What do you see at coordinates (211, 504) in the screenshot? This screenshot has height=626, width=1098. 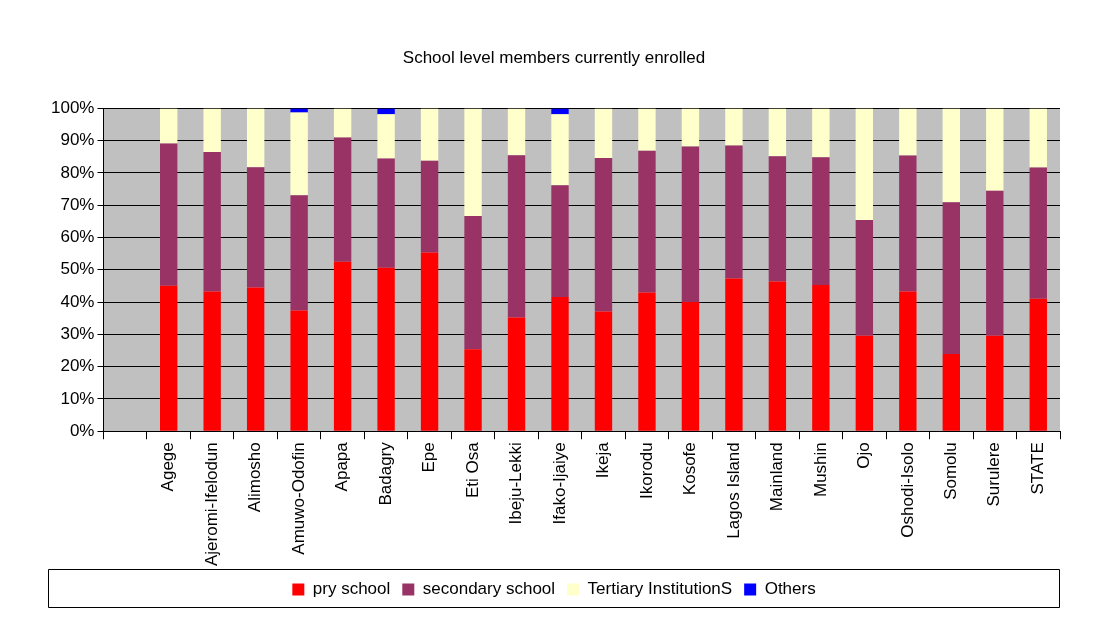 I see `x-tick-label: Ajeromi-Ifelodun` at bounding box center [211, 504].